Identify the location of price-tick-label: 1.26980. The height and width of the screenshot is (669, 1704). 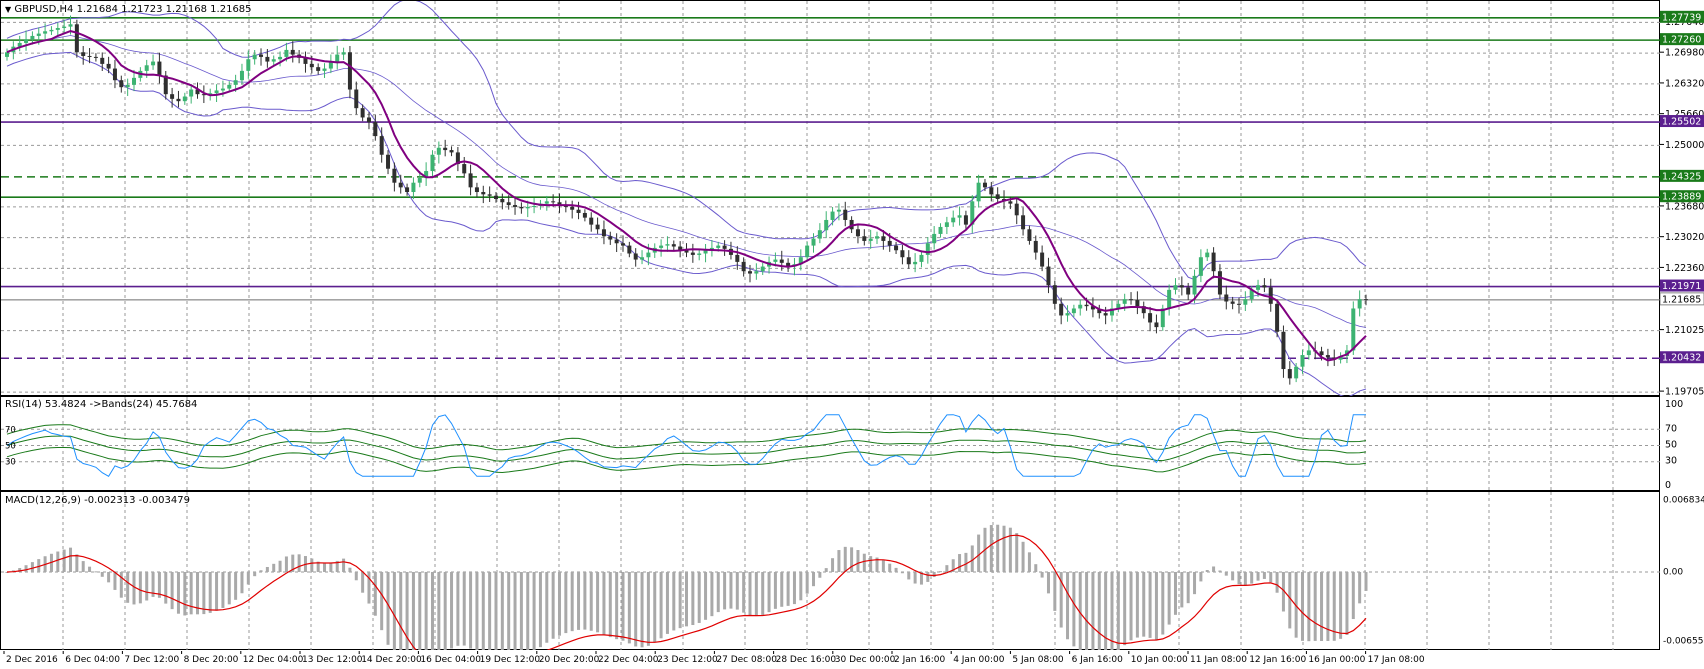
(1684, 53).